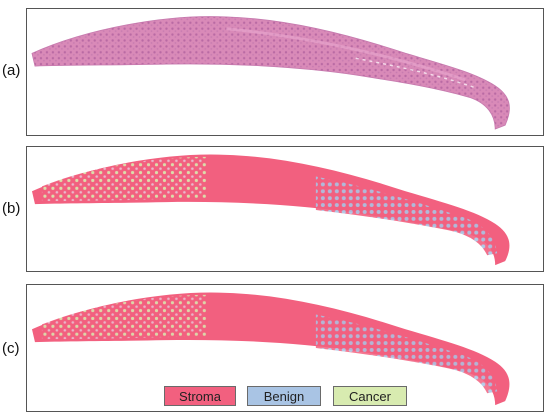 The image size is (550, 418). Describe the element at coordinates (200, 396) in the screenshot. I see `legend-stroma: Stroma` at that location.